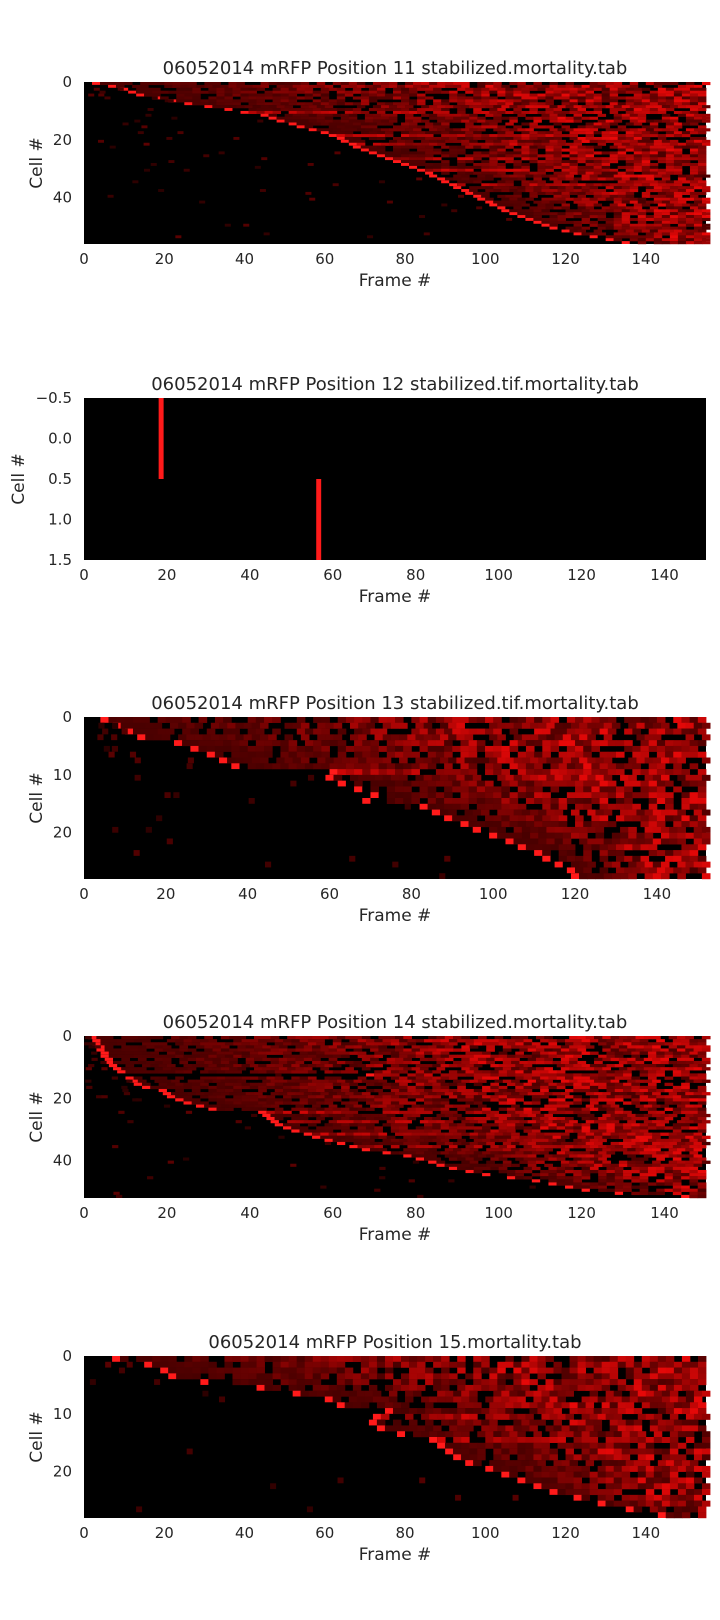 Image resolution: width=720 pixels, height=1620 pixels. What do you see at coordinates (62, 140) in the screenshot?
I see `y-tick-label: 20` at bounding box center [62, 140].